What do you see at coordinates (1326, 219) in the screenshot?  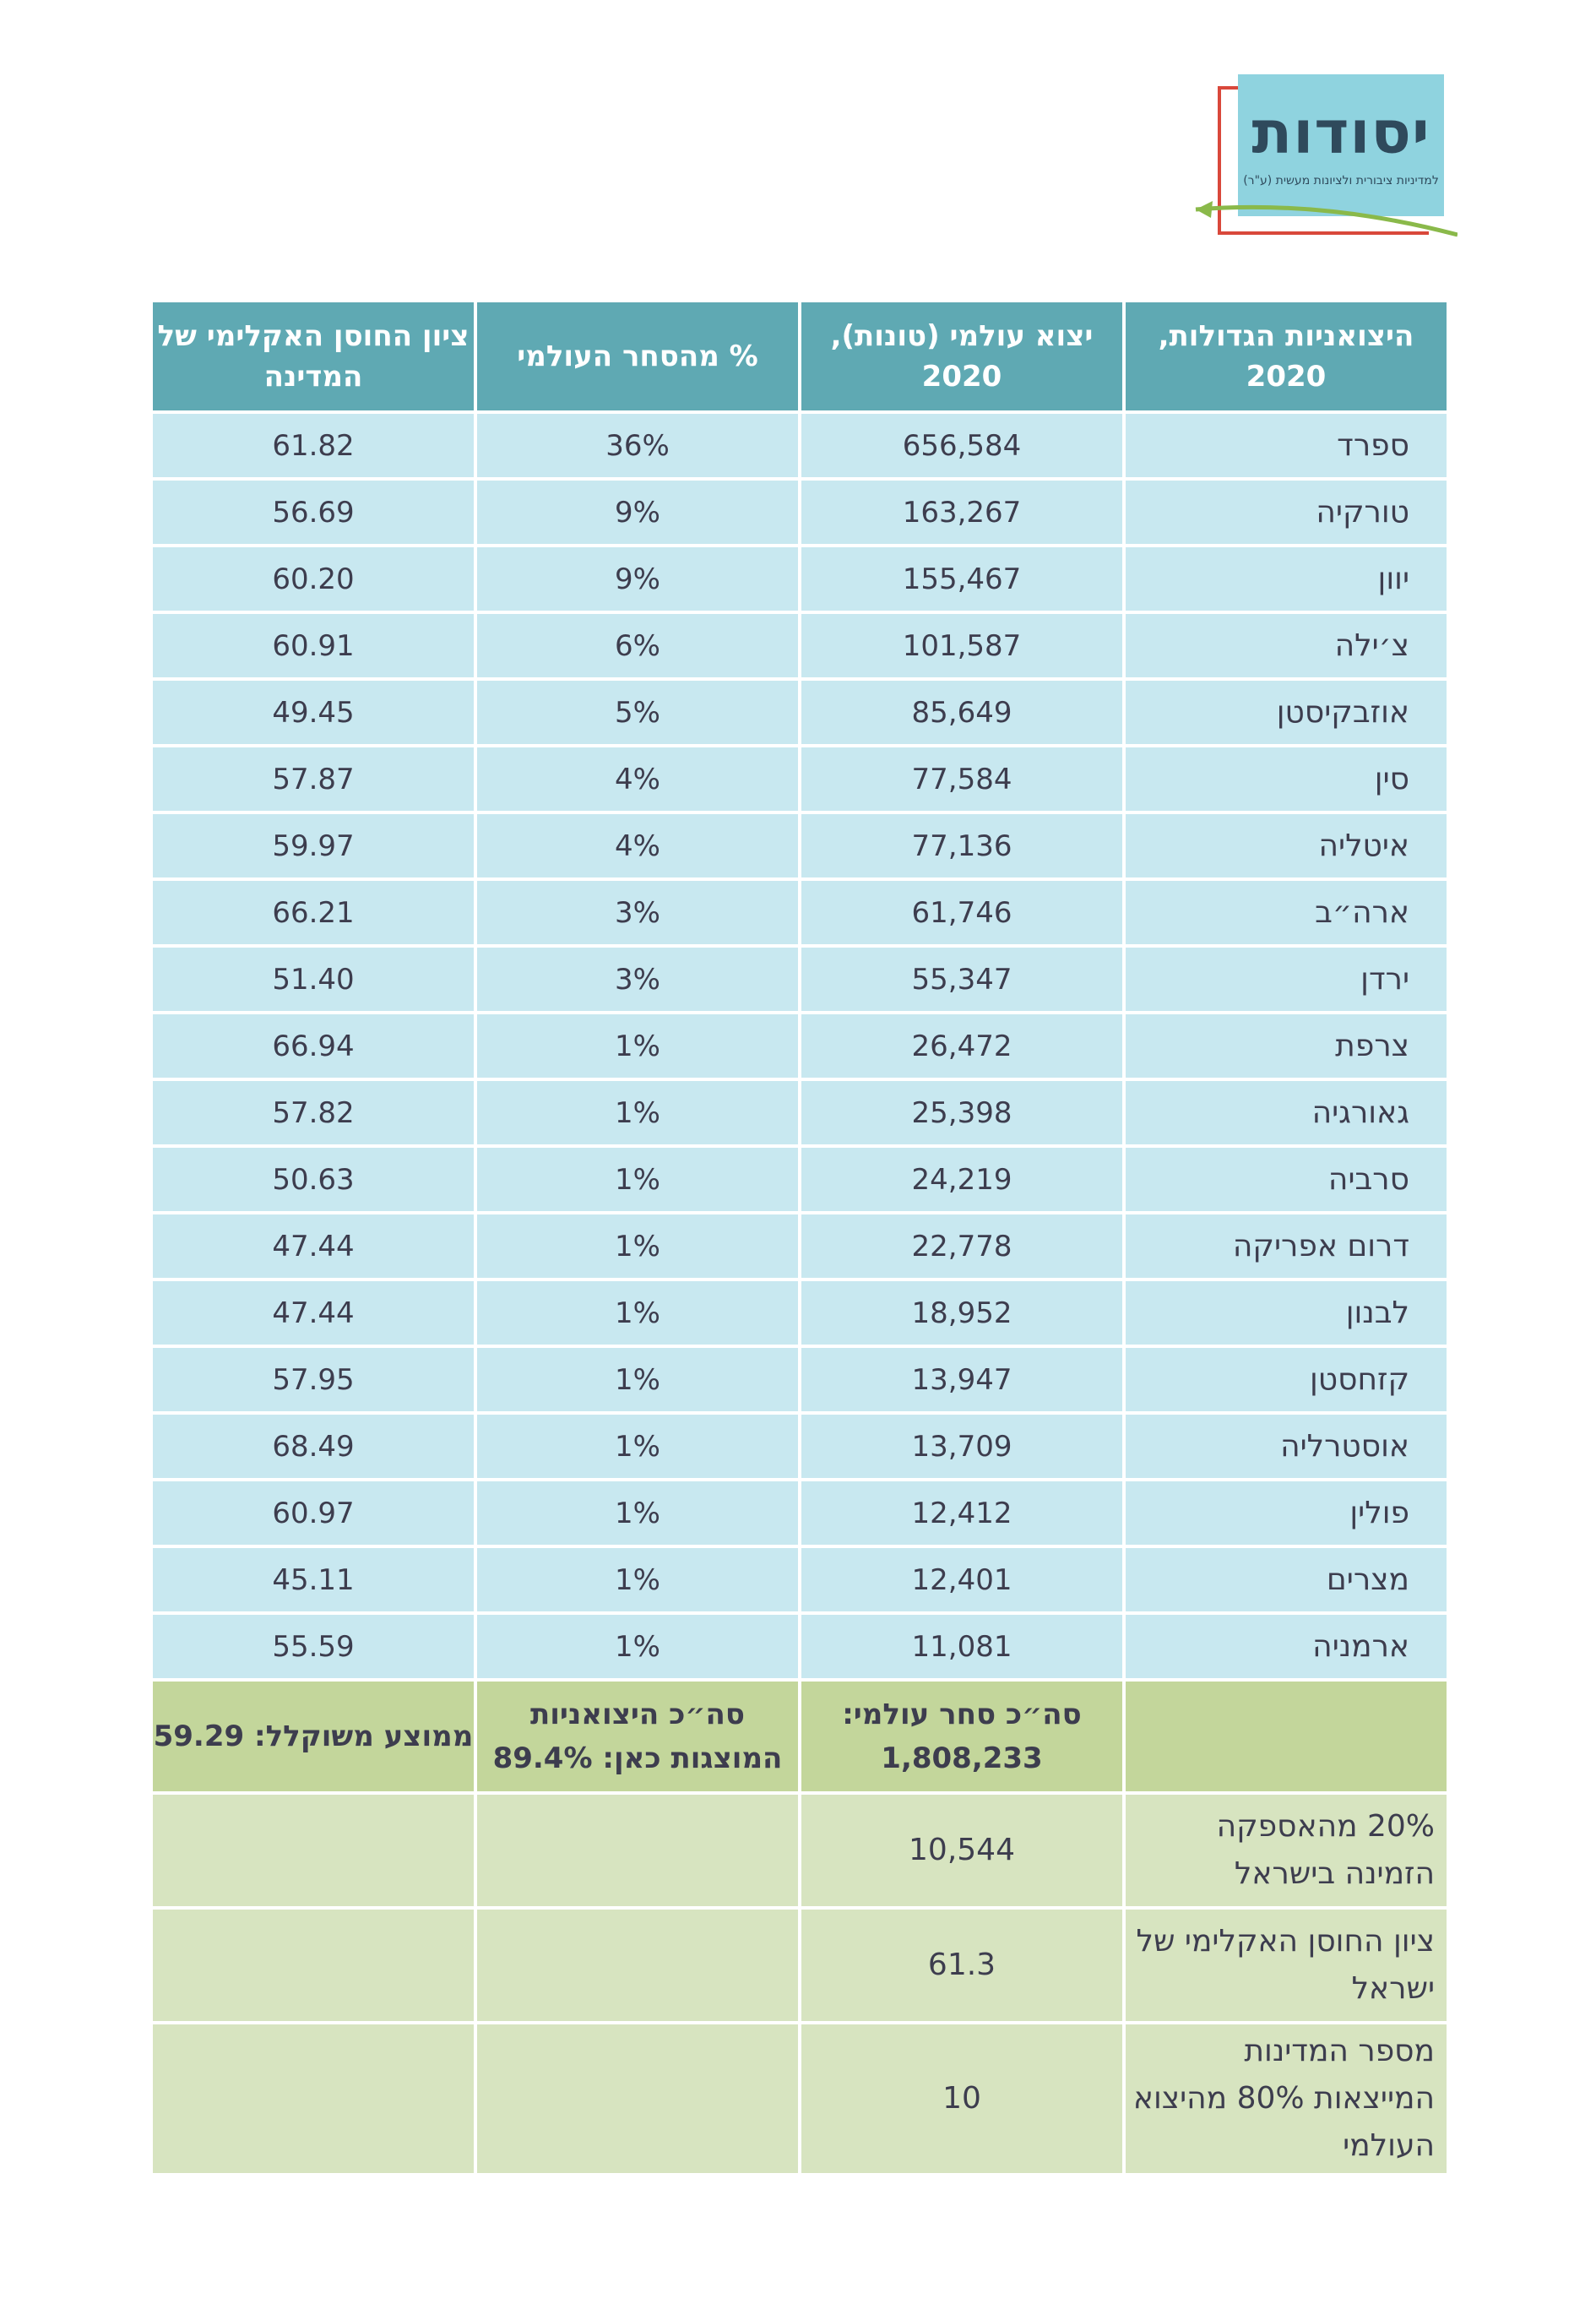 I see `logo-arrow-icon` at bounding box center [1326, 219].